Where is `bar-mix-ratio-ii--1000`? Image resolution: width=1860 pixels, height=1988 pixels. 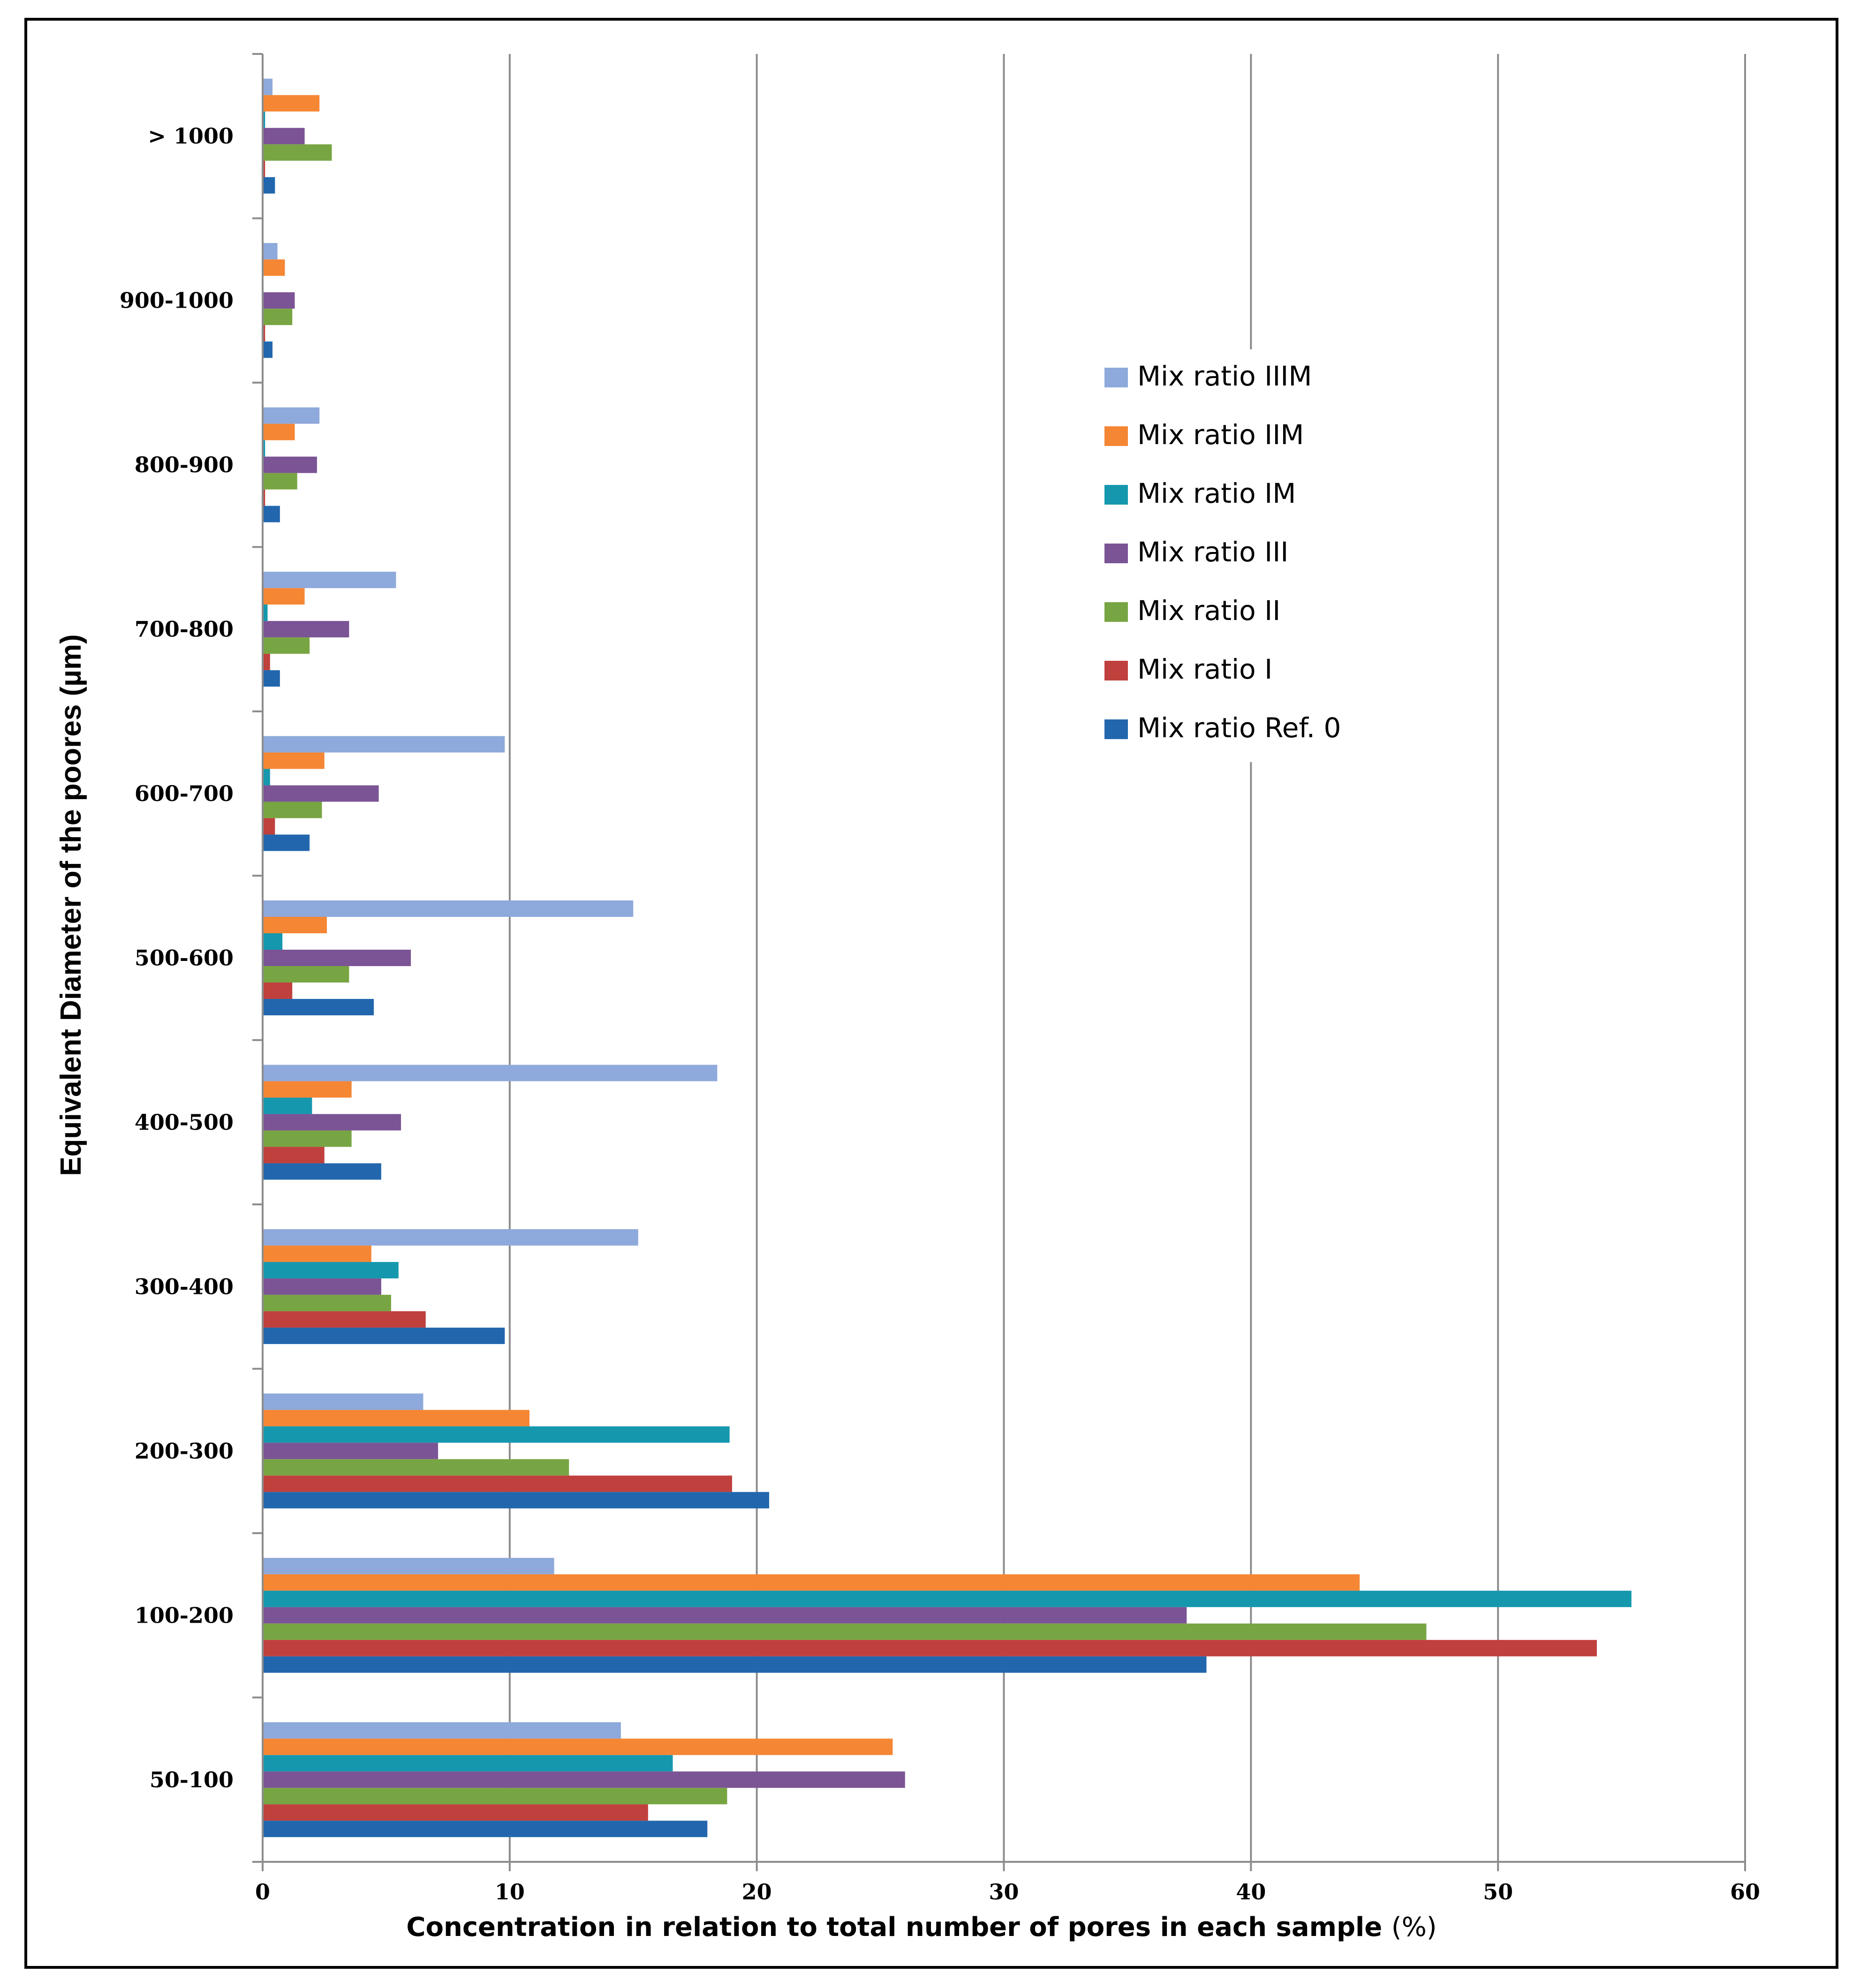
bar-mix-ratio-ii--1000 is located at coordinates (297, 153).